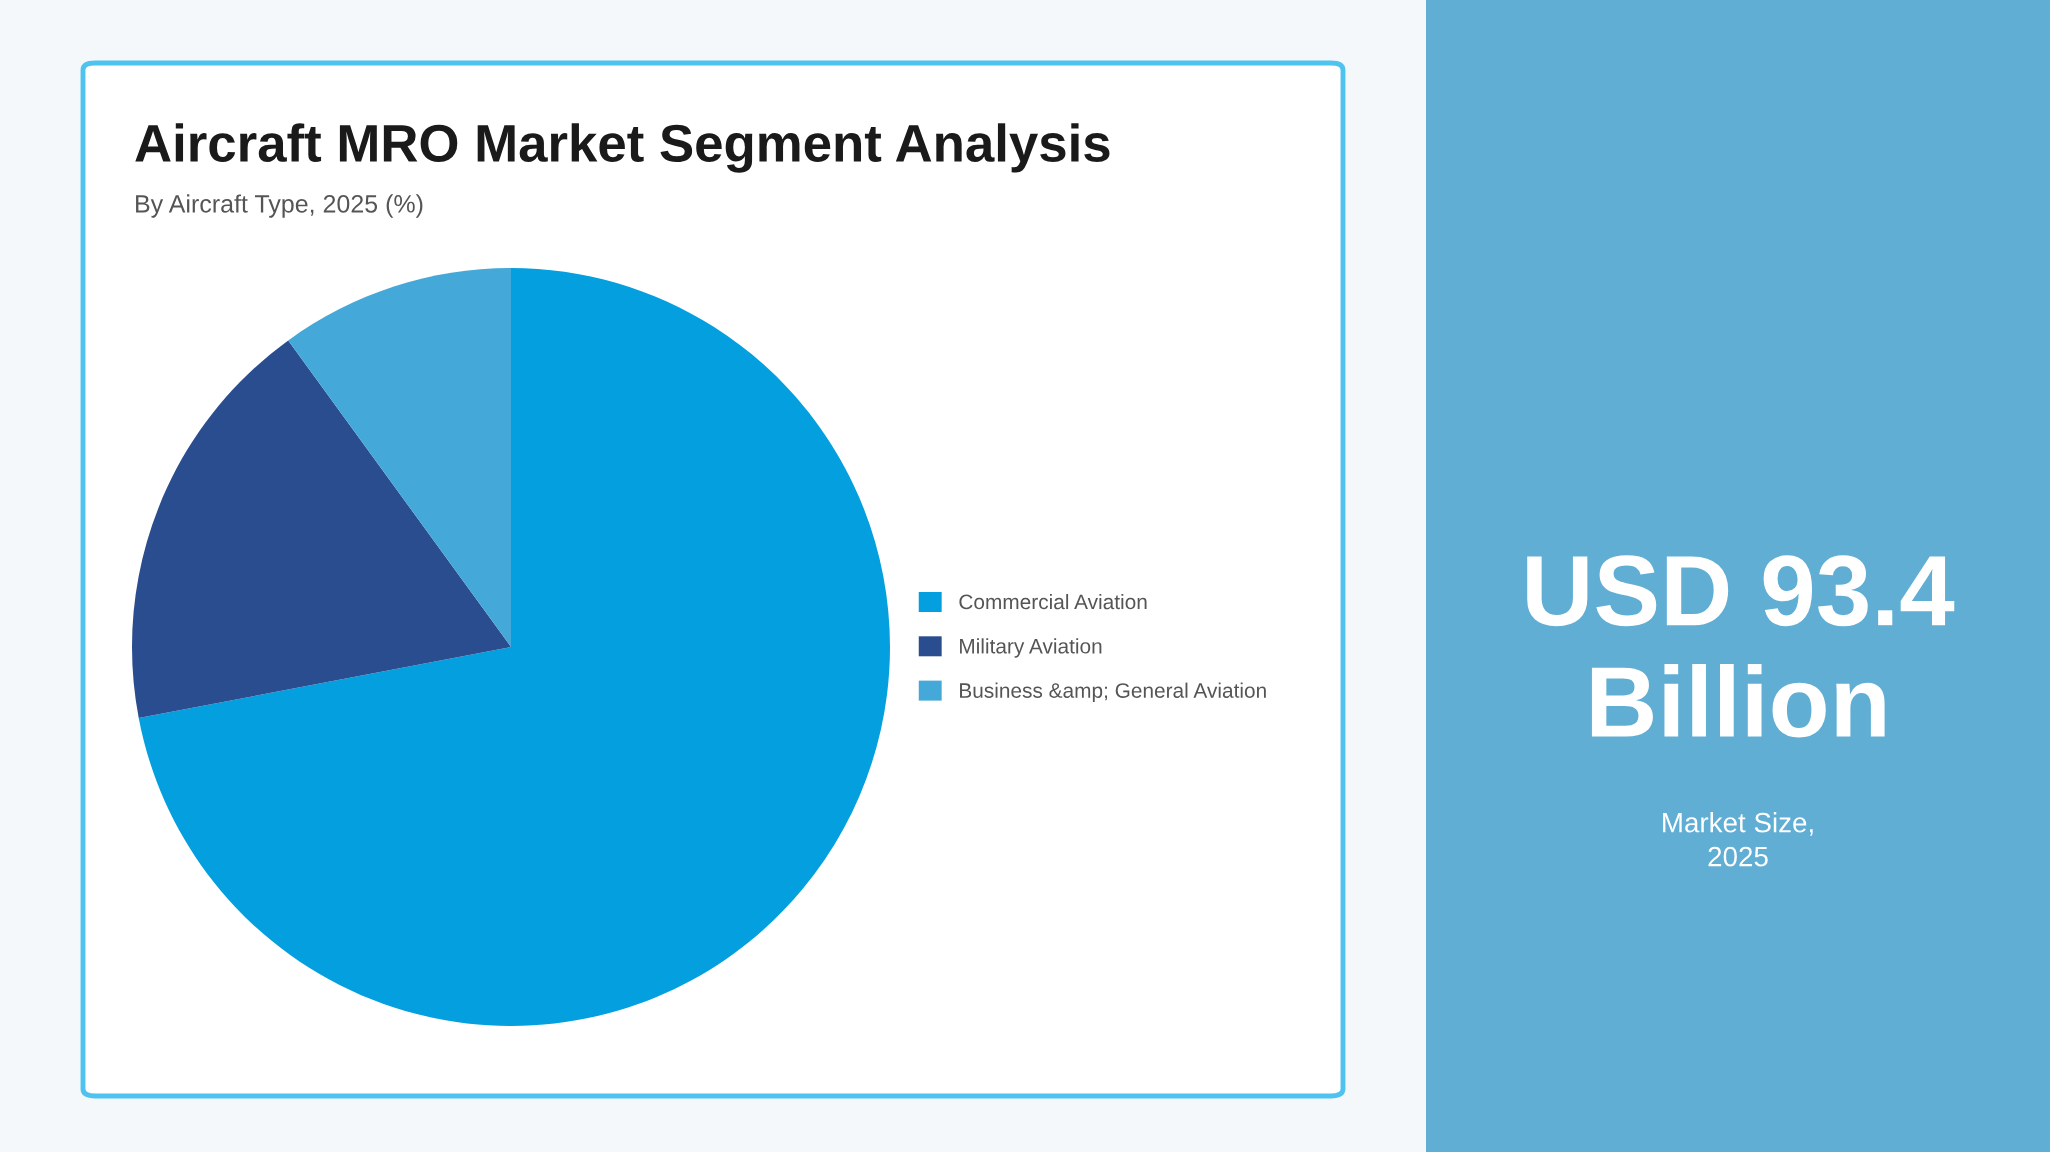  Describe the element at coordinates (279, 206) in the screenshot. I see `chart-subtitle: By Aircraft Type, 2025 (%)` at that location.